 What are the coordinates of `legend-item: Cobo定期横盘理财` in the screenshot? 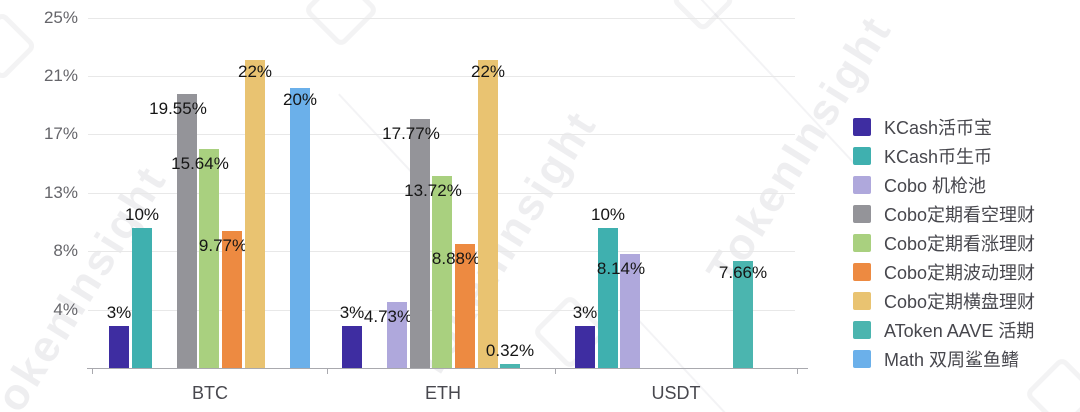 It's located at (944, 300).